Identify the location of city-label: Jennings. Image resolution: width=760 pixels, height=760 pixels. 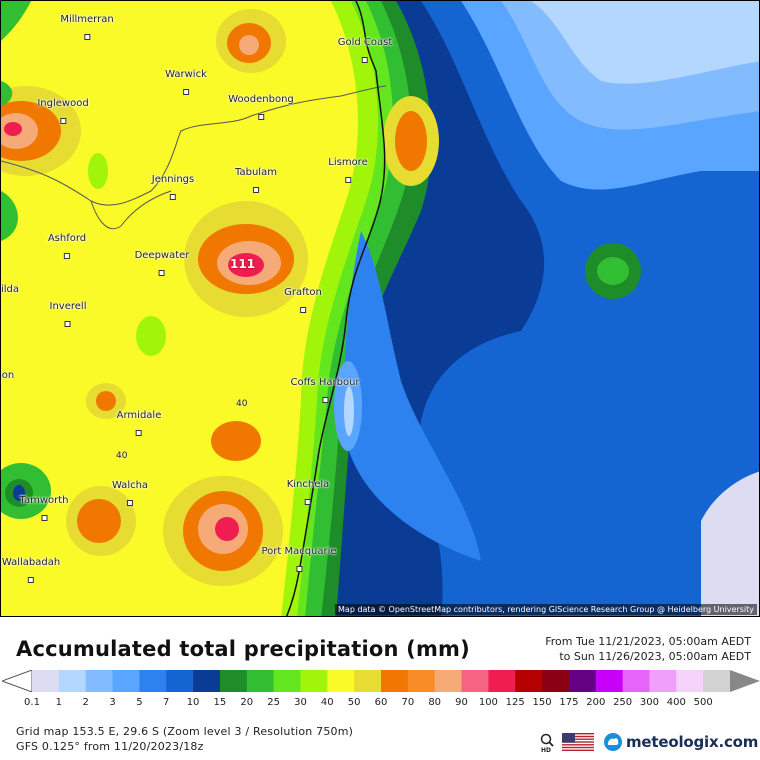
(173, 179).